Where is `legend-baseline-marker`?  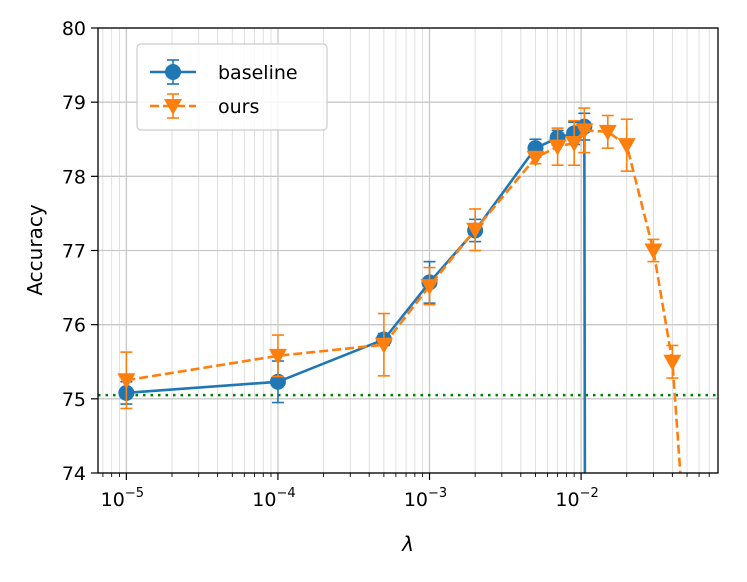
legend-baseline-marker is located at coordinates (173, 72).